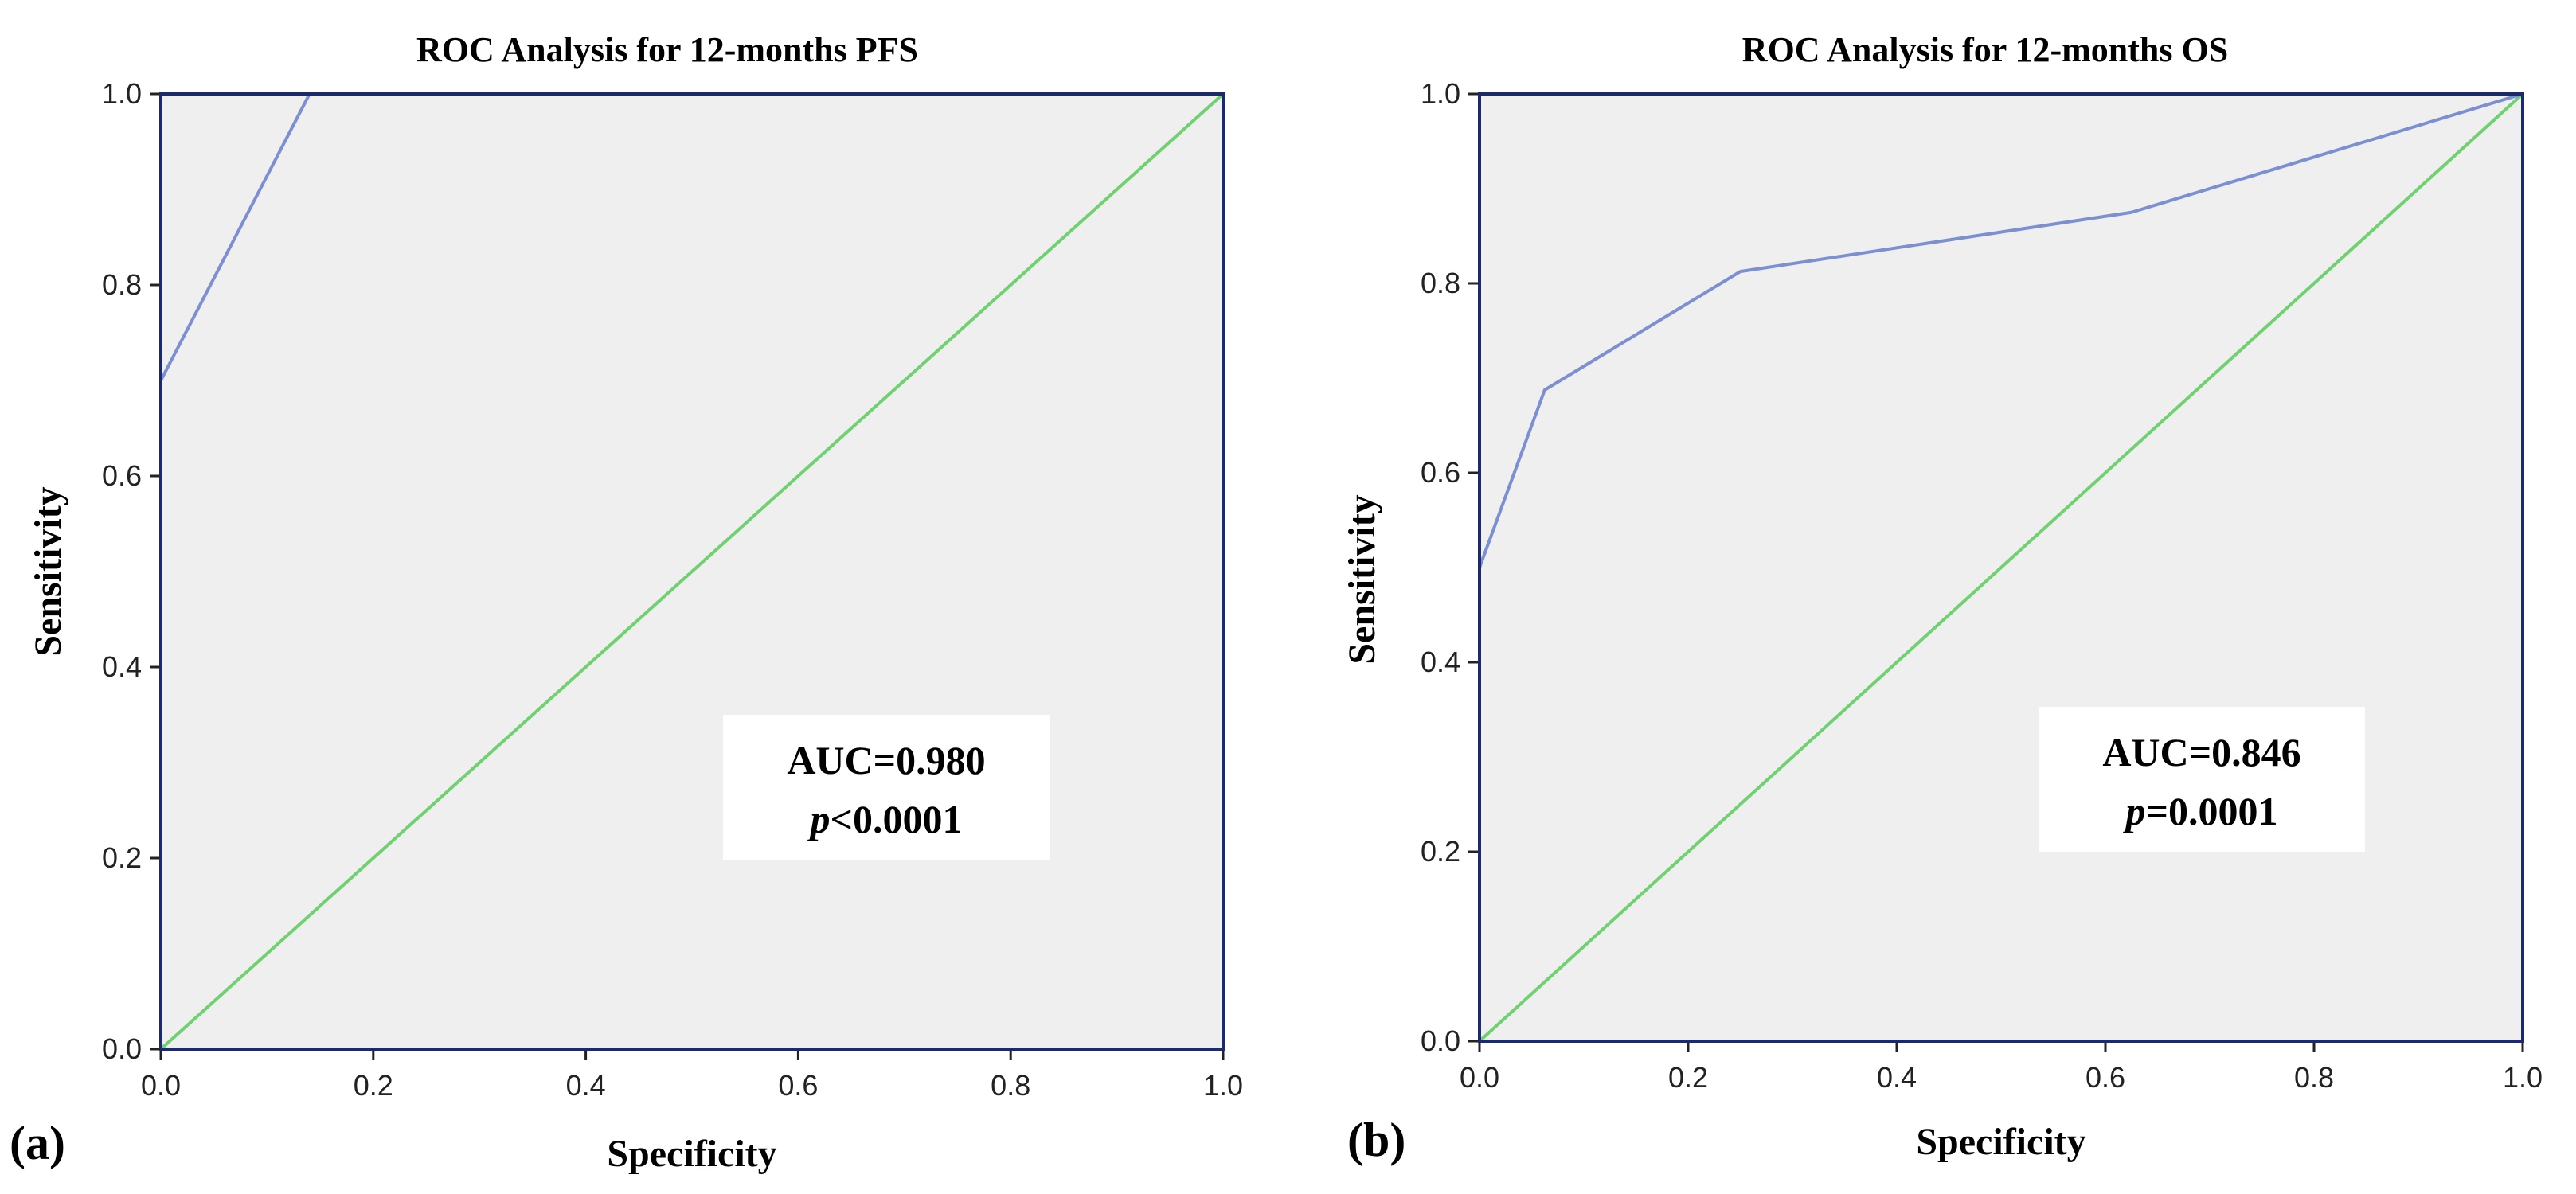 This screenshot has width=2576, height=1194. I want to click on p-value: p=0.0001, so click(2200, 811).